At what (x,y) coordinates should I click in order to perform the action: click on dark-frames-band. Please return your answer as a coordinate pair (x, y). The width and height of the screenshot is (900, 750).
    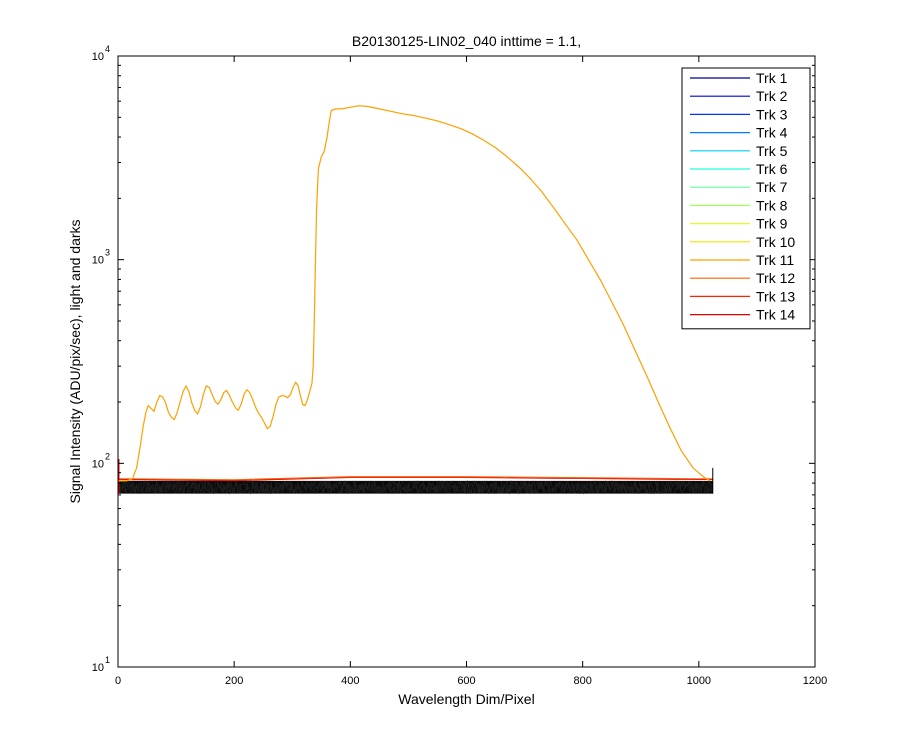
    Looking at the image, I should click on (416, 477).